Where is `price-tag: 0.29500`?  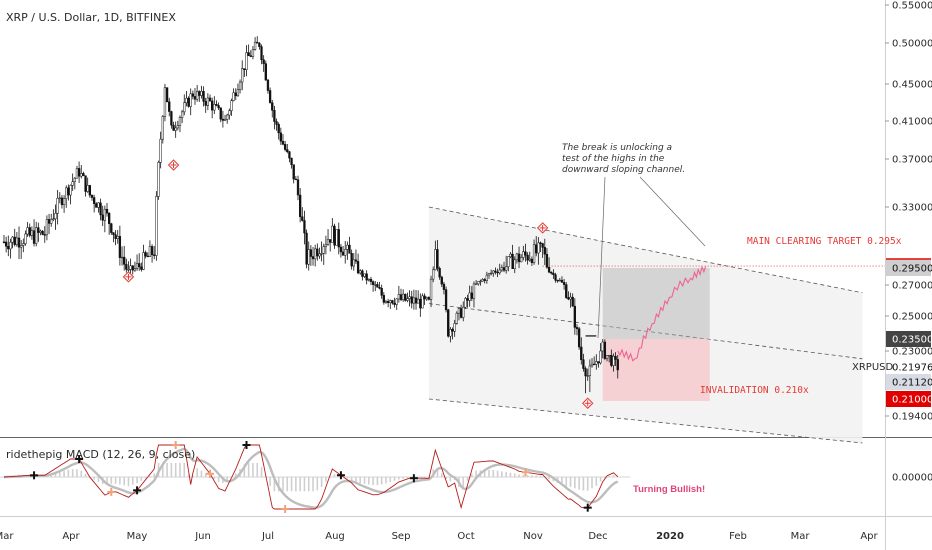
price-tag: 0.29500 is located at coordinates (909, 268).